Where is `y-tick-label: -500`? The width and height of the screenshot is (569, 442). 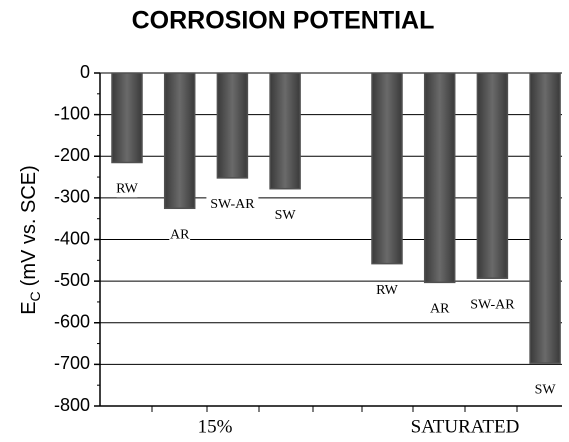
y-tick-label: -500 is located at coordinates (72, 280).